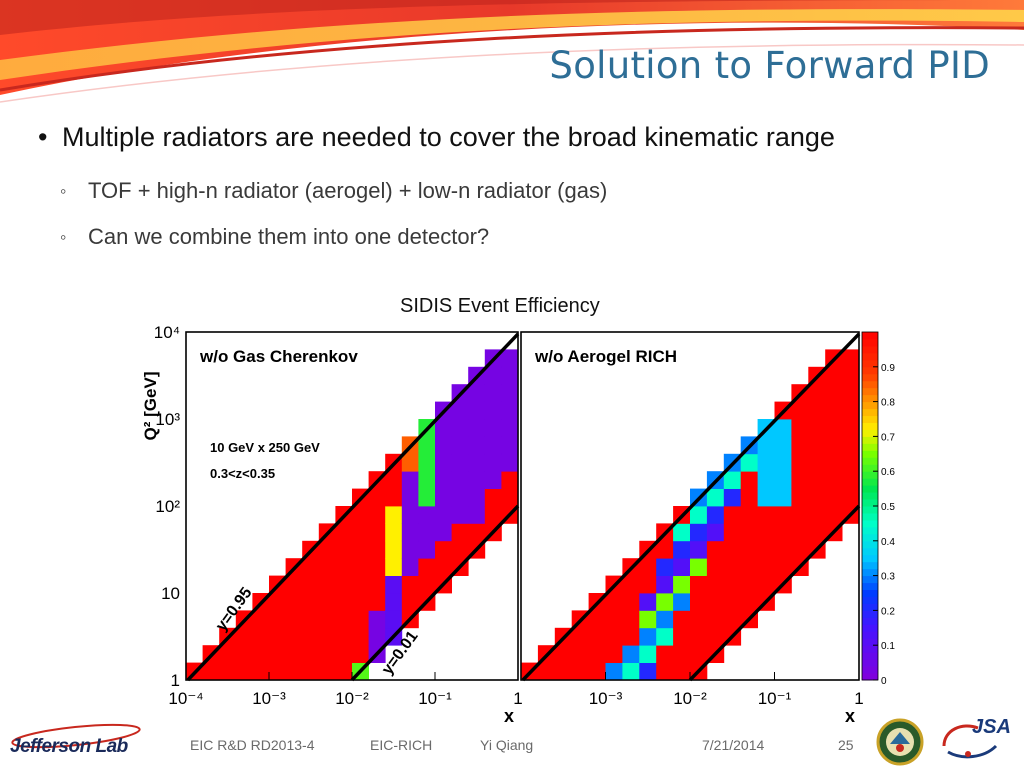 The image size is (1024, 768). What do you see at coordinates (252, 745) in the screenshot?
I see `footer-project: EIC R&D RD2013-4` at bounding box center [252, 745].